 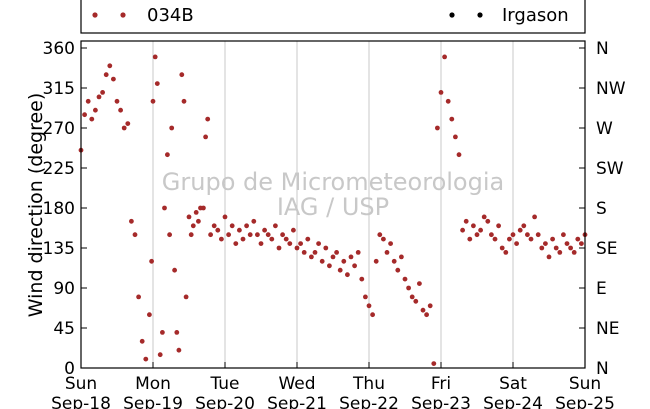 I want to click on right-tick-label-8: N, so click(x=602, y=49).